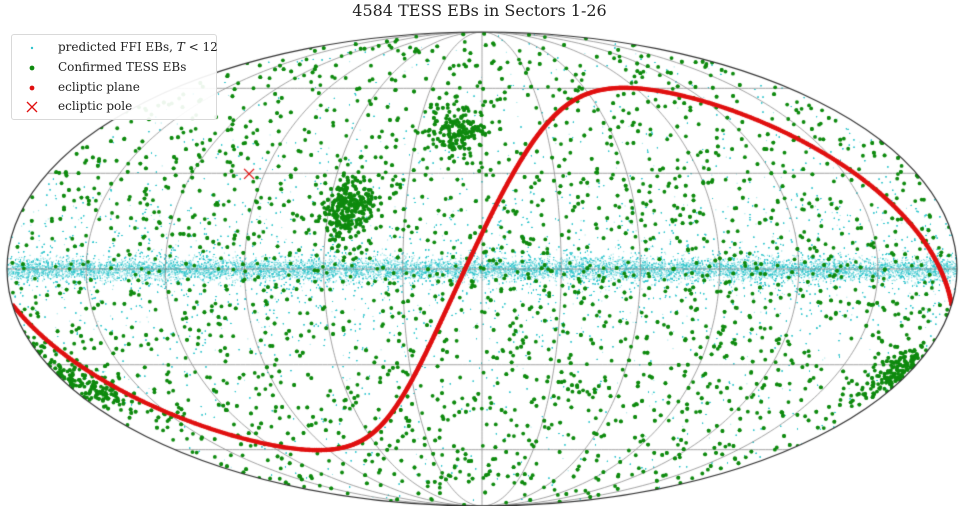 Image resolution: width=959 pixels, height=506 pixels. I want to click on legend-label-ecliptic-pole: ecliptic pole, so click(95, 106).